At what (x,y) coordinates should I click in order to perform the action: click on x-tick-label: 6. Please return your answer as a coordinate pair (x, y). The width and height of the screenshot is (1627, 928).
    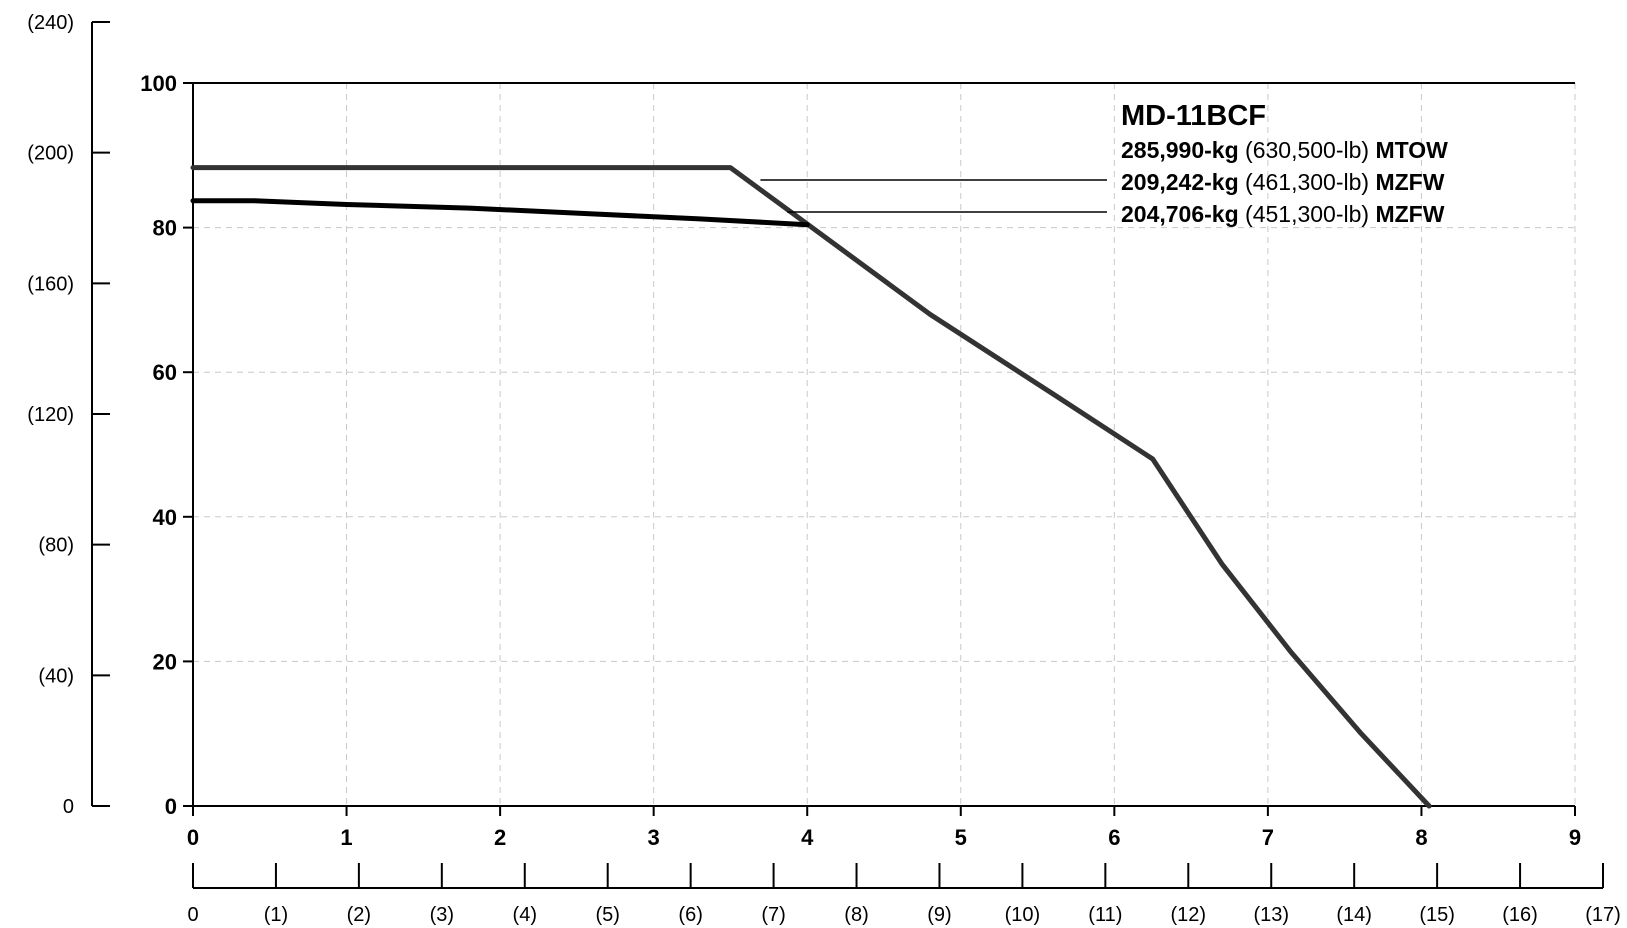
    Looking at the image, I should click on (1114, 837).